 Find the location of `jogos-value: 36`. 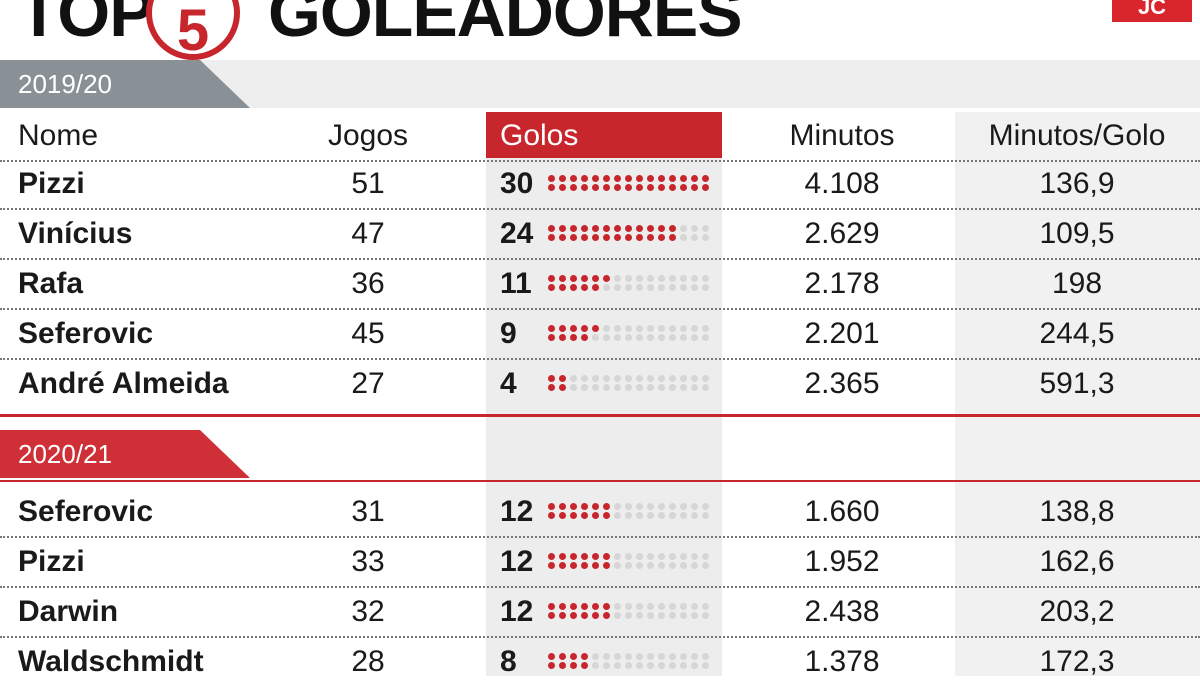

jogos-value: 36 is located at coordinates (368, 283).